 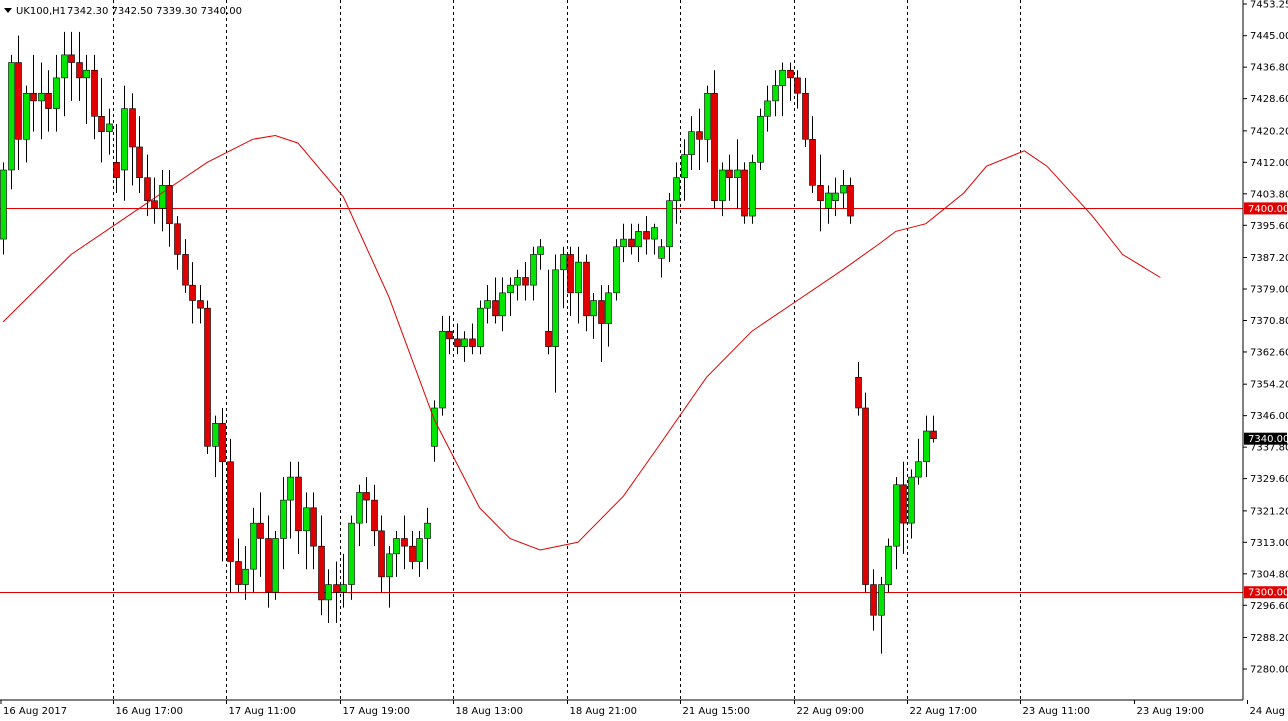 What do you see at coordinates (8, 10) in the screenshot?
I see `dropdown-triangle-icon` at bounding box center [8, 10].